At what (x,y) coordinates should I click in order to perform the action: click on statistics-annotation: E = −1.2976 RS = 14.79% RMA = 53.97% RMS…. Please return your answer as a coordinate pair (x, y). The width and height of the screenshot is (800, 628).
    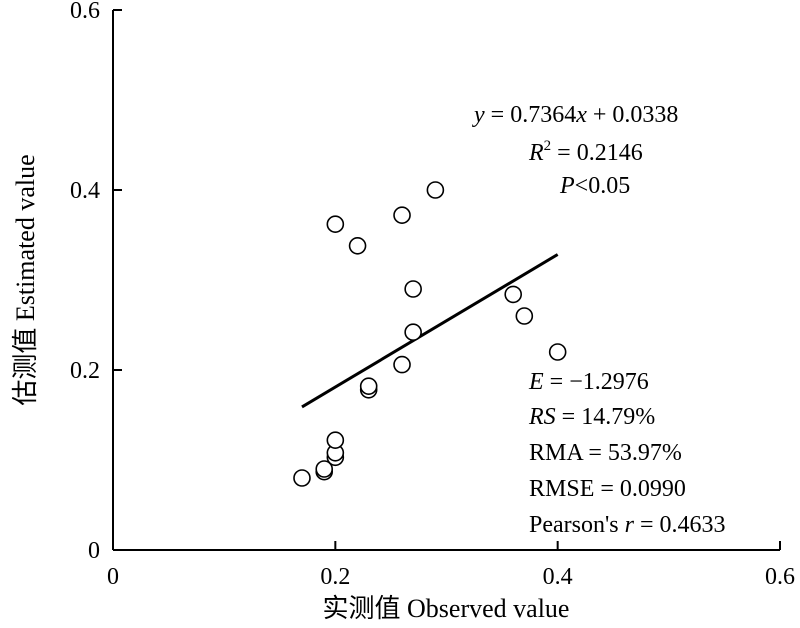
    Looking at the image, I should click on (627, 453).